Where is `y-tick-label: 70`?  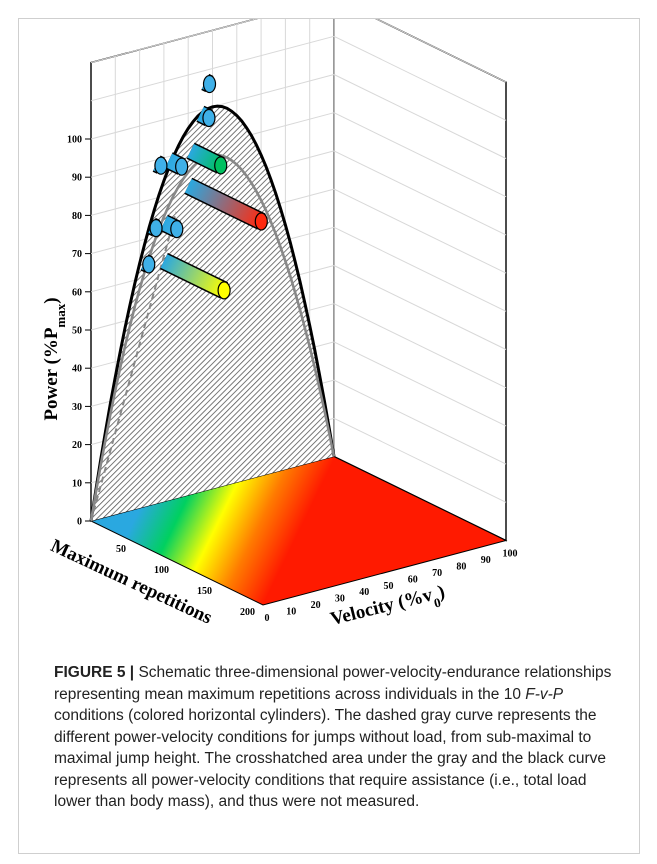 y-tick-label: 70 is located at coordinates (77, 254).